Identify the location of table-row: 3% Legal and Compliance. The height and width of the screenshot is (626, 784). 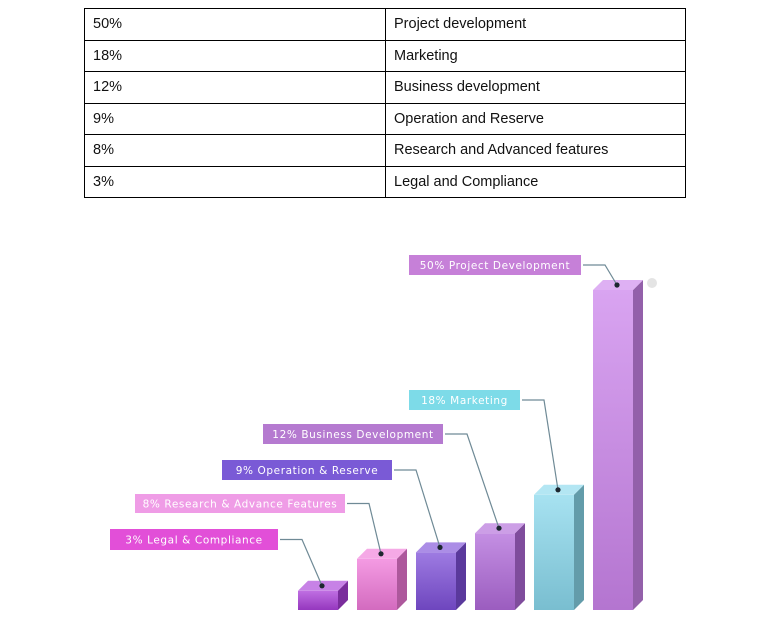
(385, 181).